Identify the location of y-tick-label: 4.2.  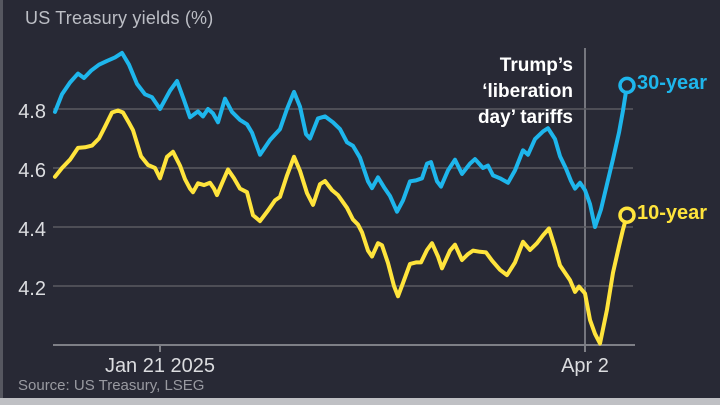
(32, 289).